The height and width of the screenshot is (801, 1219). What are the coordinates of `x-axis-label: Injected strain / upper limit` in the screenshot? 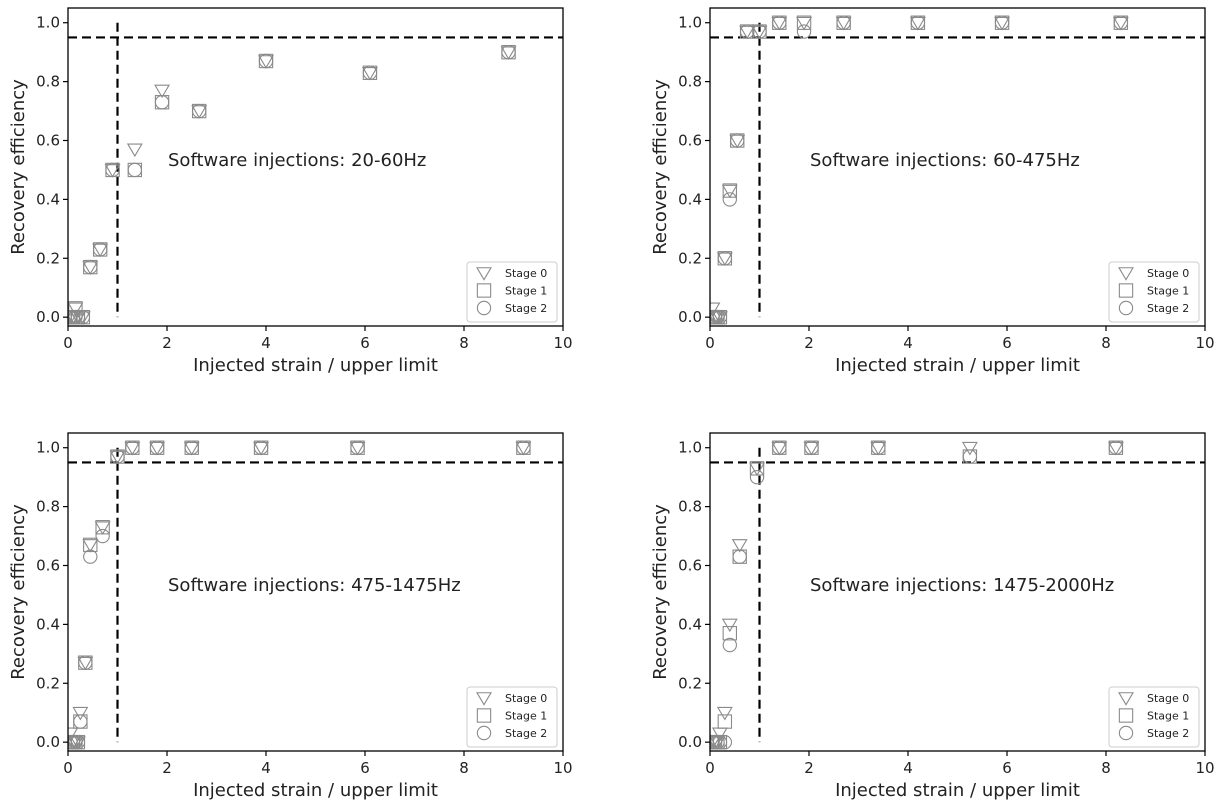 It's located at (957, 790).